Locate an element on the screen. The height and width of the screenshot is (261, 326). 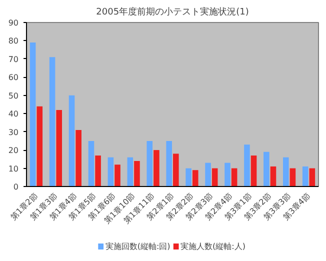
legend-label: 実施人数(縦軸:人) is located at coordinates (213, 246).